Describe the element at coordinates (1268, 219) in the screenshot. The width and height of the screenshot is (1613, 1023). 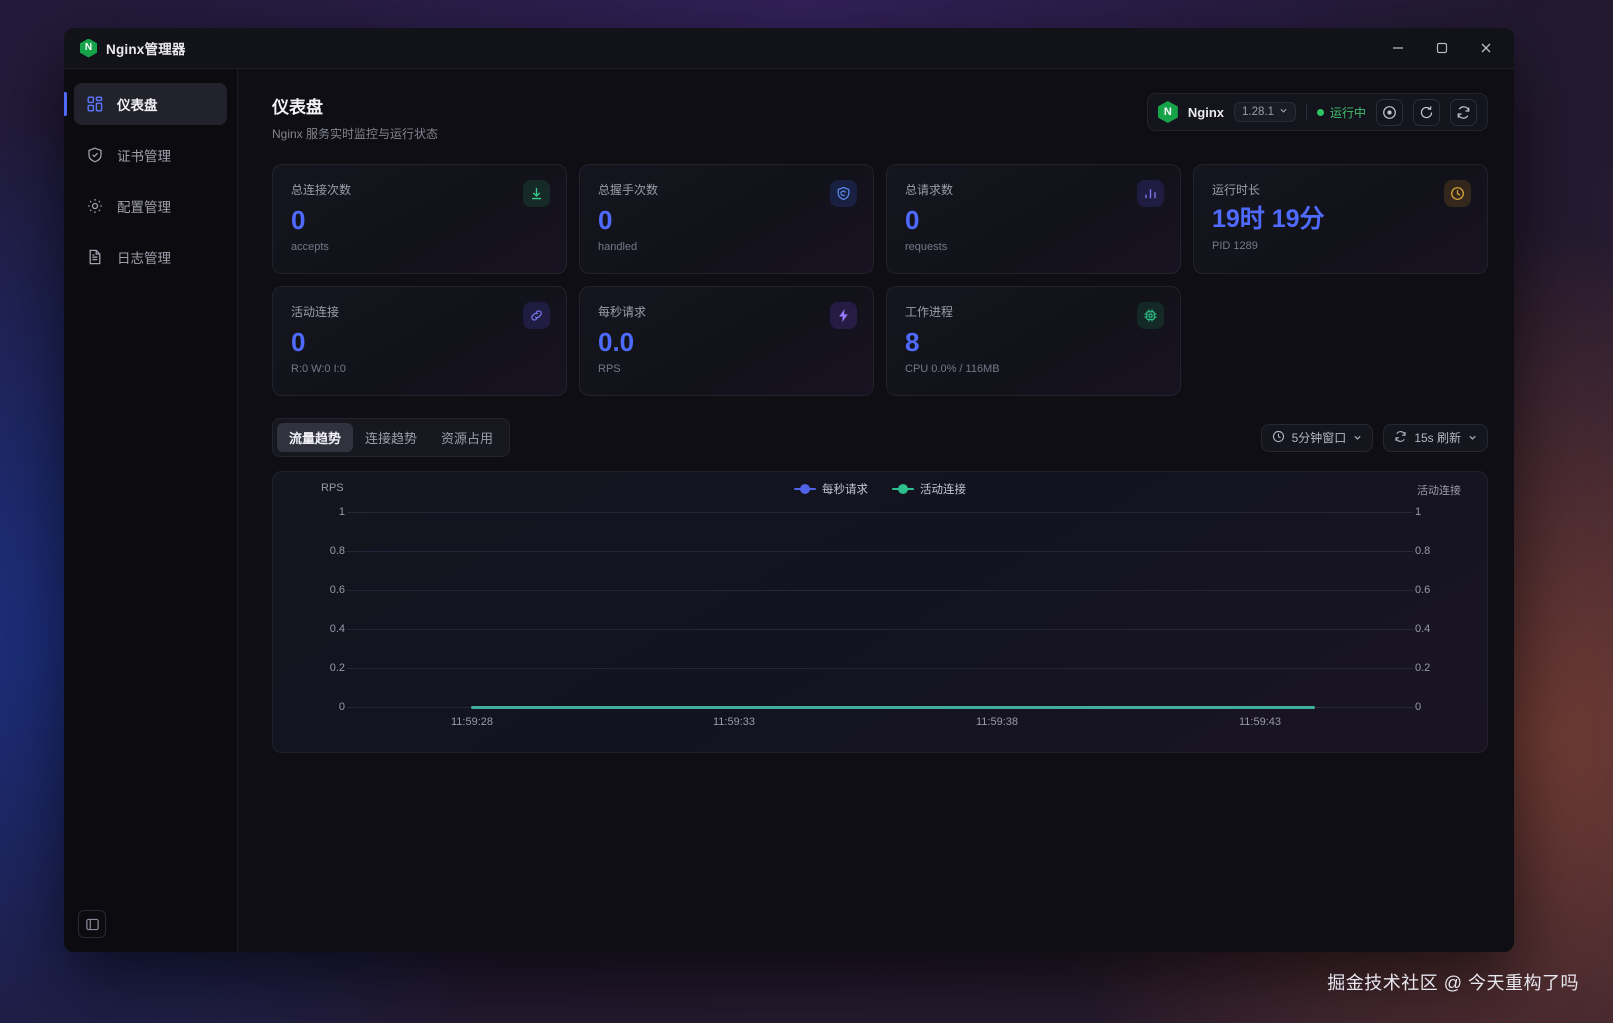
I see `stat-value: 19时 19分` at that location.